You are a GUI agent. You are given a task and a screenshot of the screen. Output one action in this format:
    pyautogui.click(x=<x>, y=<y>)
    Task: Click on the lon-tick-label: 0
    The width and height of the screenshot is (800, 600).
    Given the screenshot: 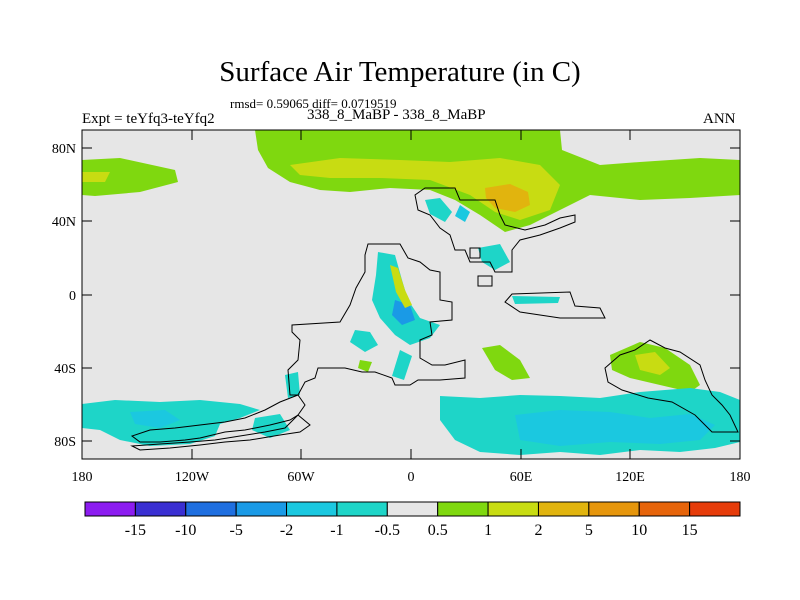 What is the action you would take?
    pyautogui.click(x=411, y=477)
    